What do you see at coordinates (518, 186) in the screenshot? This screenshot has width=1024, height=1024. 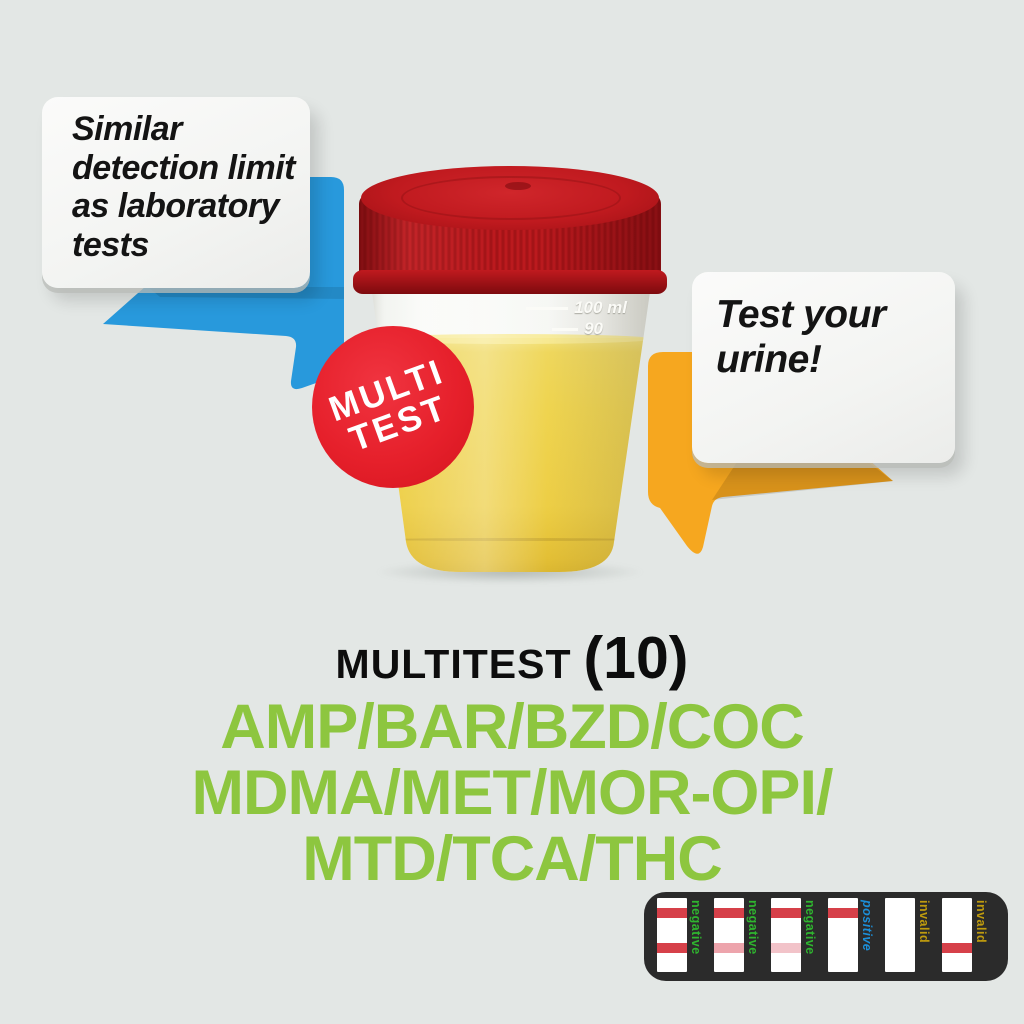 I see `cup-lid-dimple` at bounding box center [518, 186].